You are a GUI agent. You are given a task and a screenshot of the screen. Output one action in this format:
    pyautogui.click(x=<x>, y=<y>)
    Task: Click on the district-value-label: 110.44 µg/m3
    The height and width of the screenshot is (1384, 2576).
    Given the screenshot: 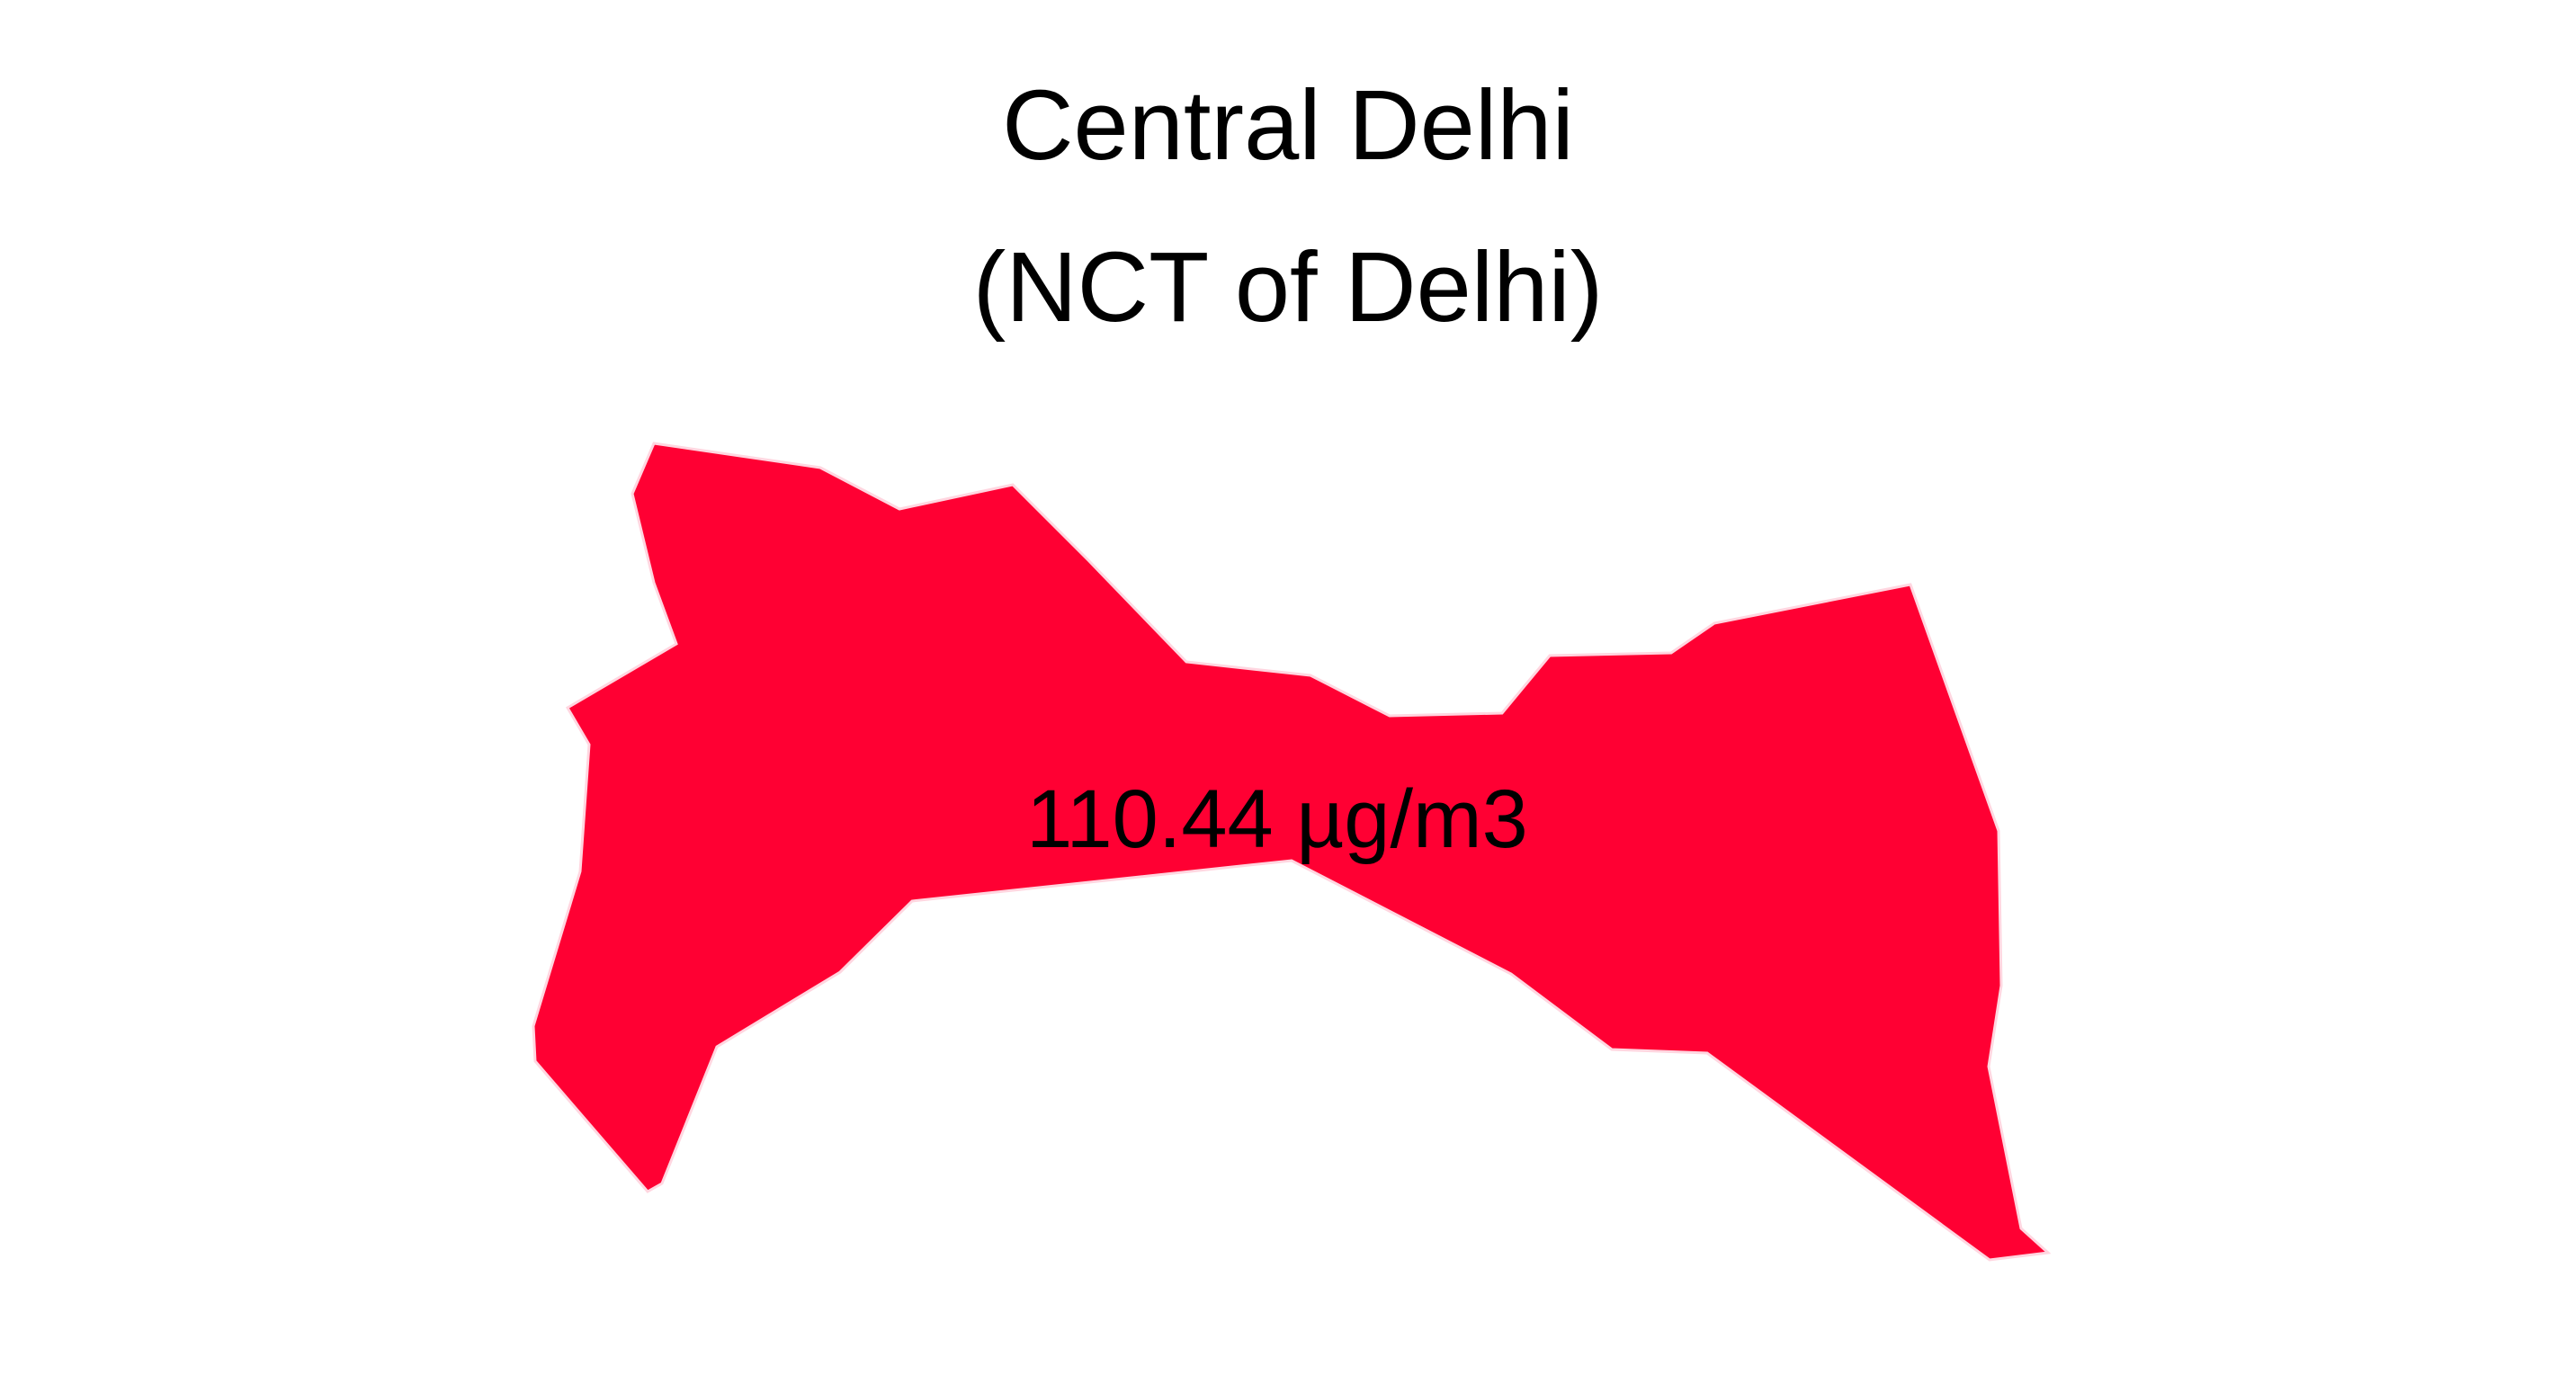 What is the action you would take?
    pyautogui.click(x=1277, y=819)
    